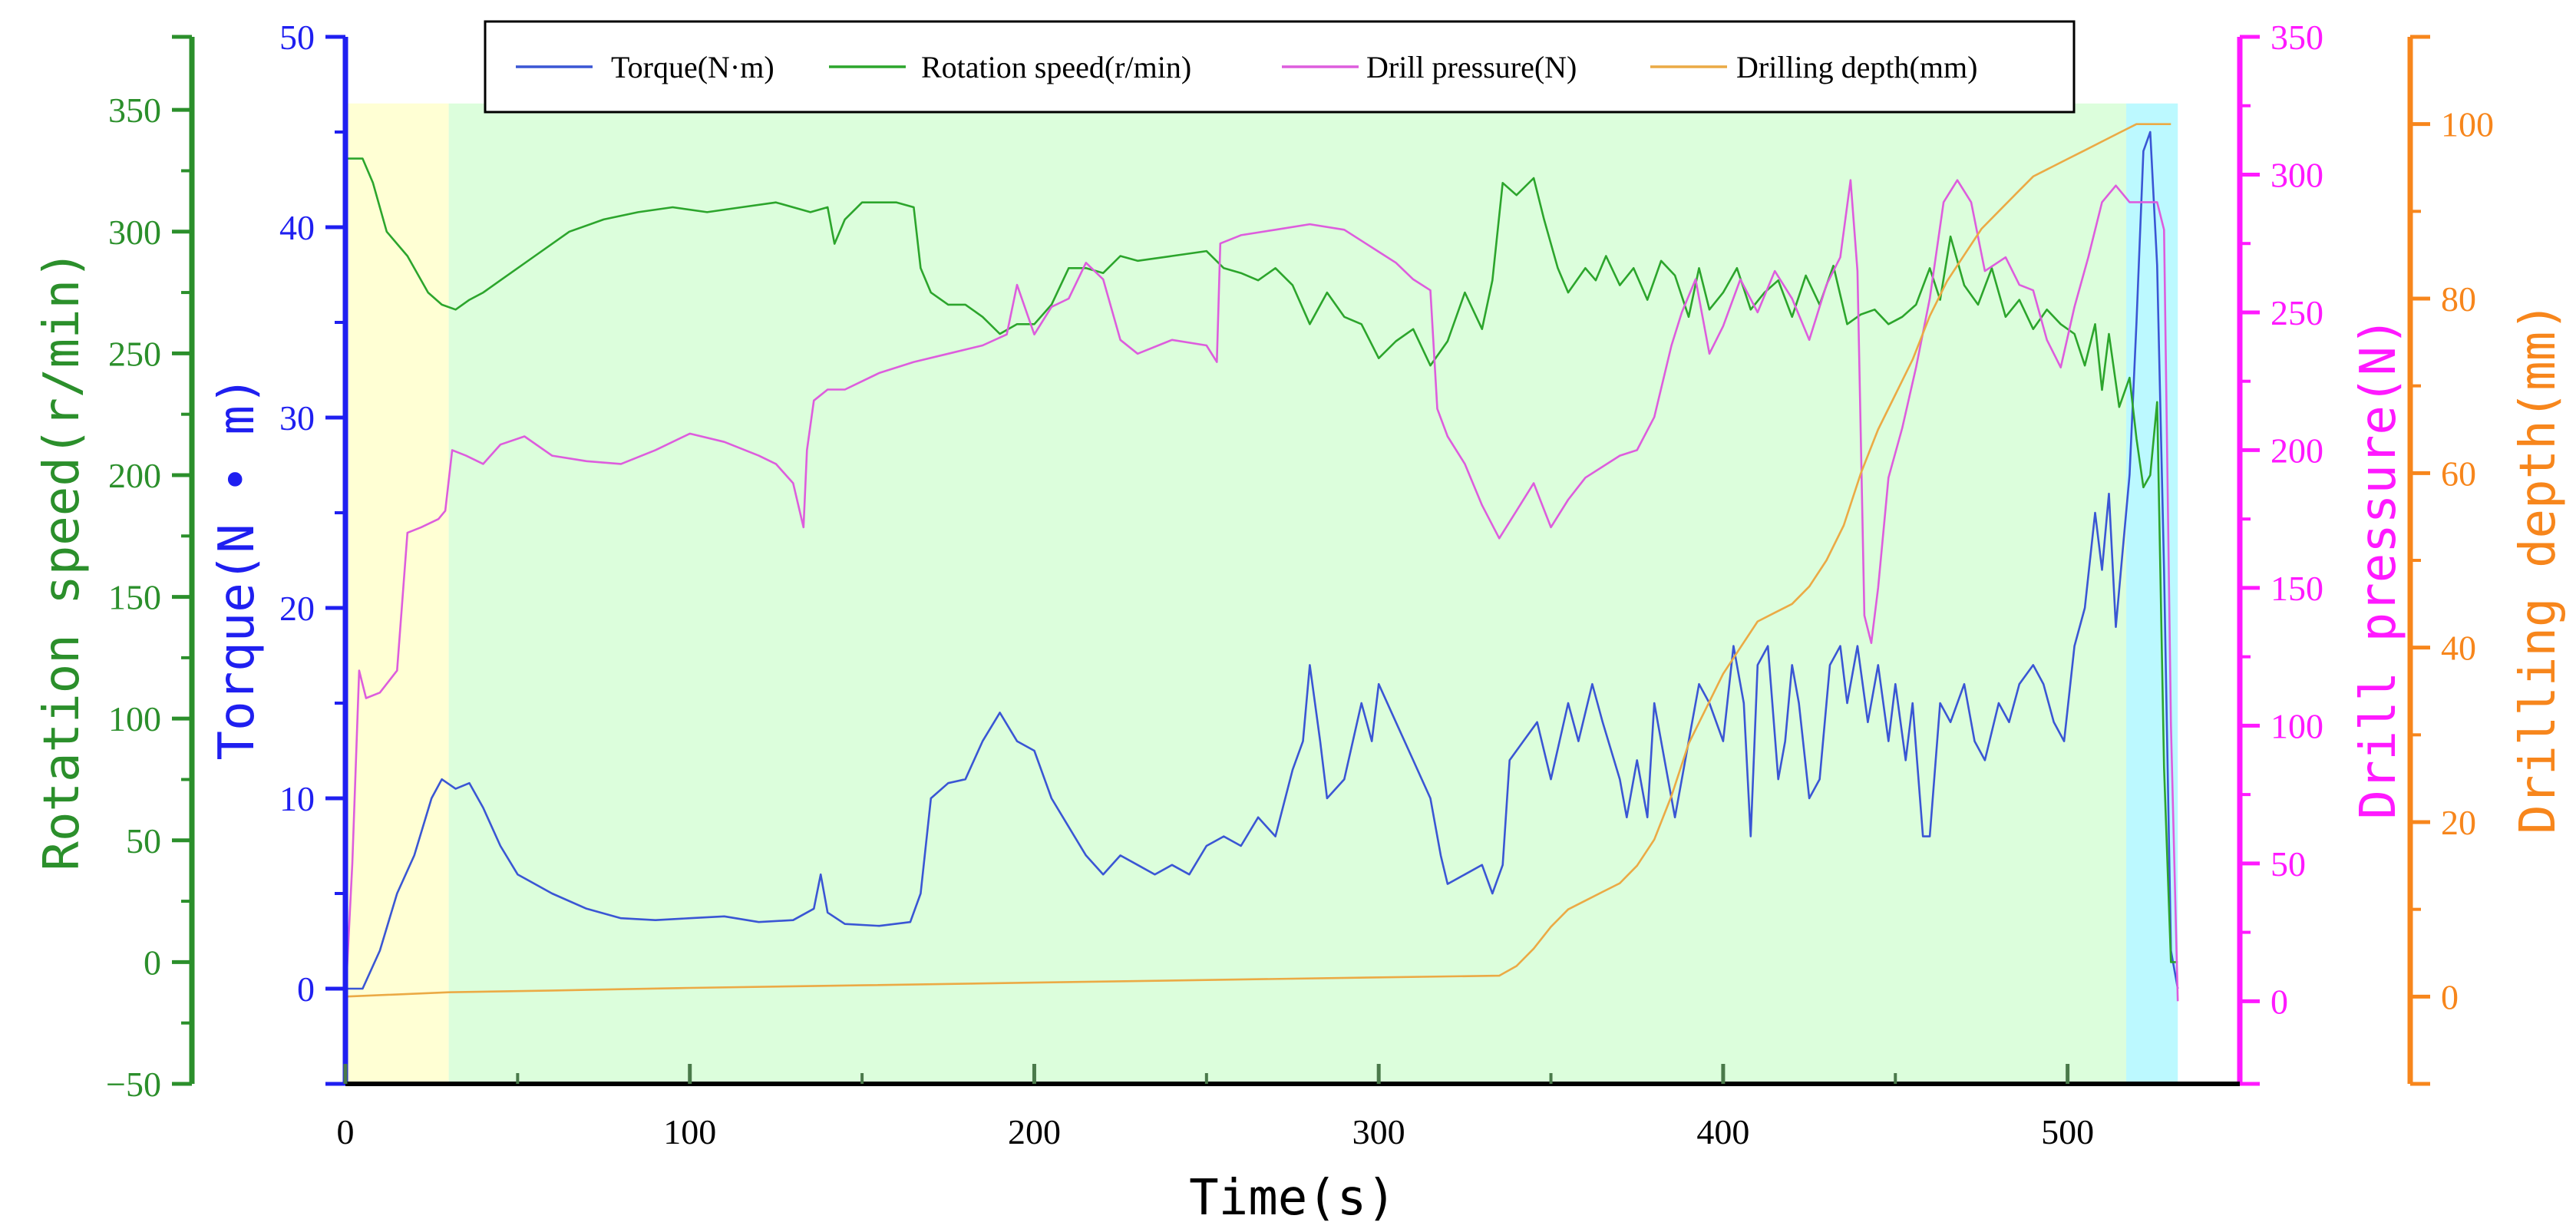 The width and height of the screenshot is (2576, 1232). What do you see at coordinates (297, 227) in the screenshot?
I see `torque-tick-label: 40` at bounding box center [297, 227].